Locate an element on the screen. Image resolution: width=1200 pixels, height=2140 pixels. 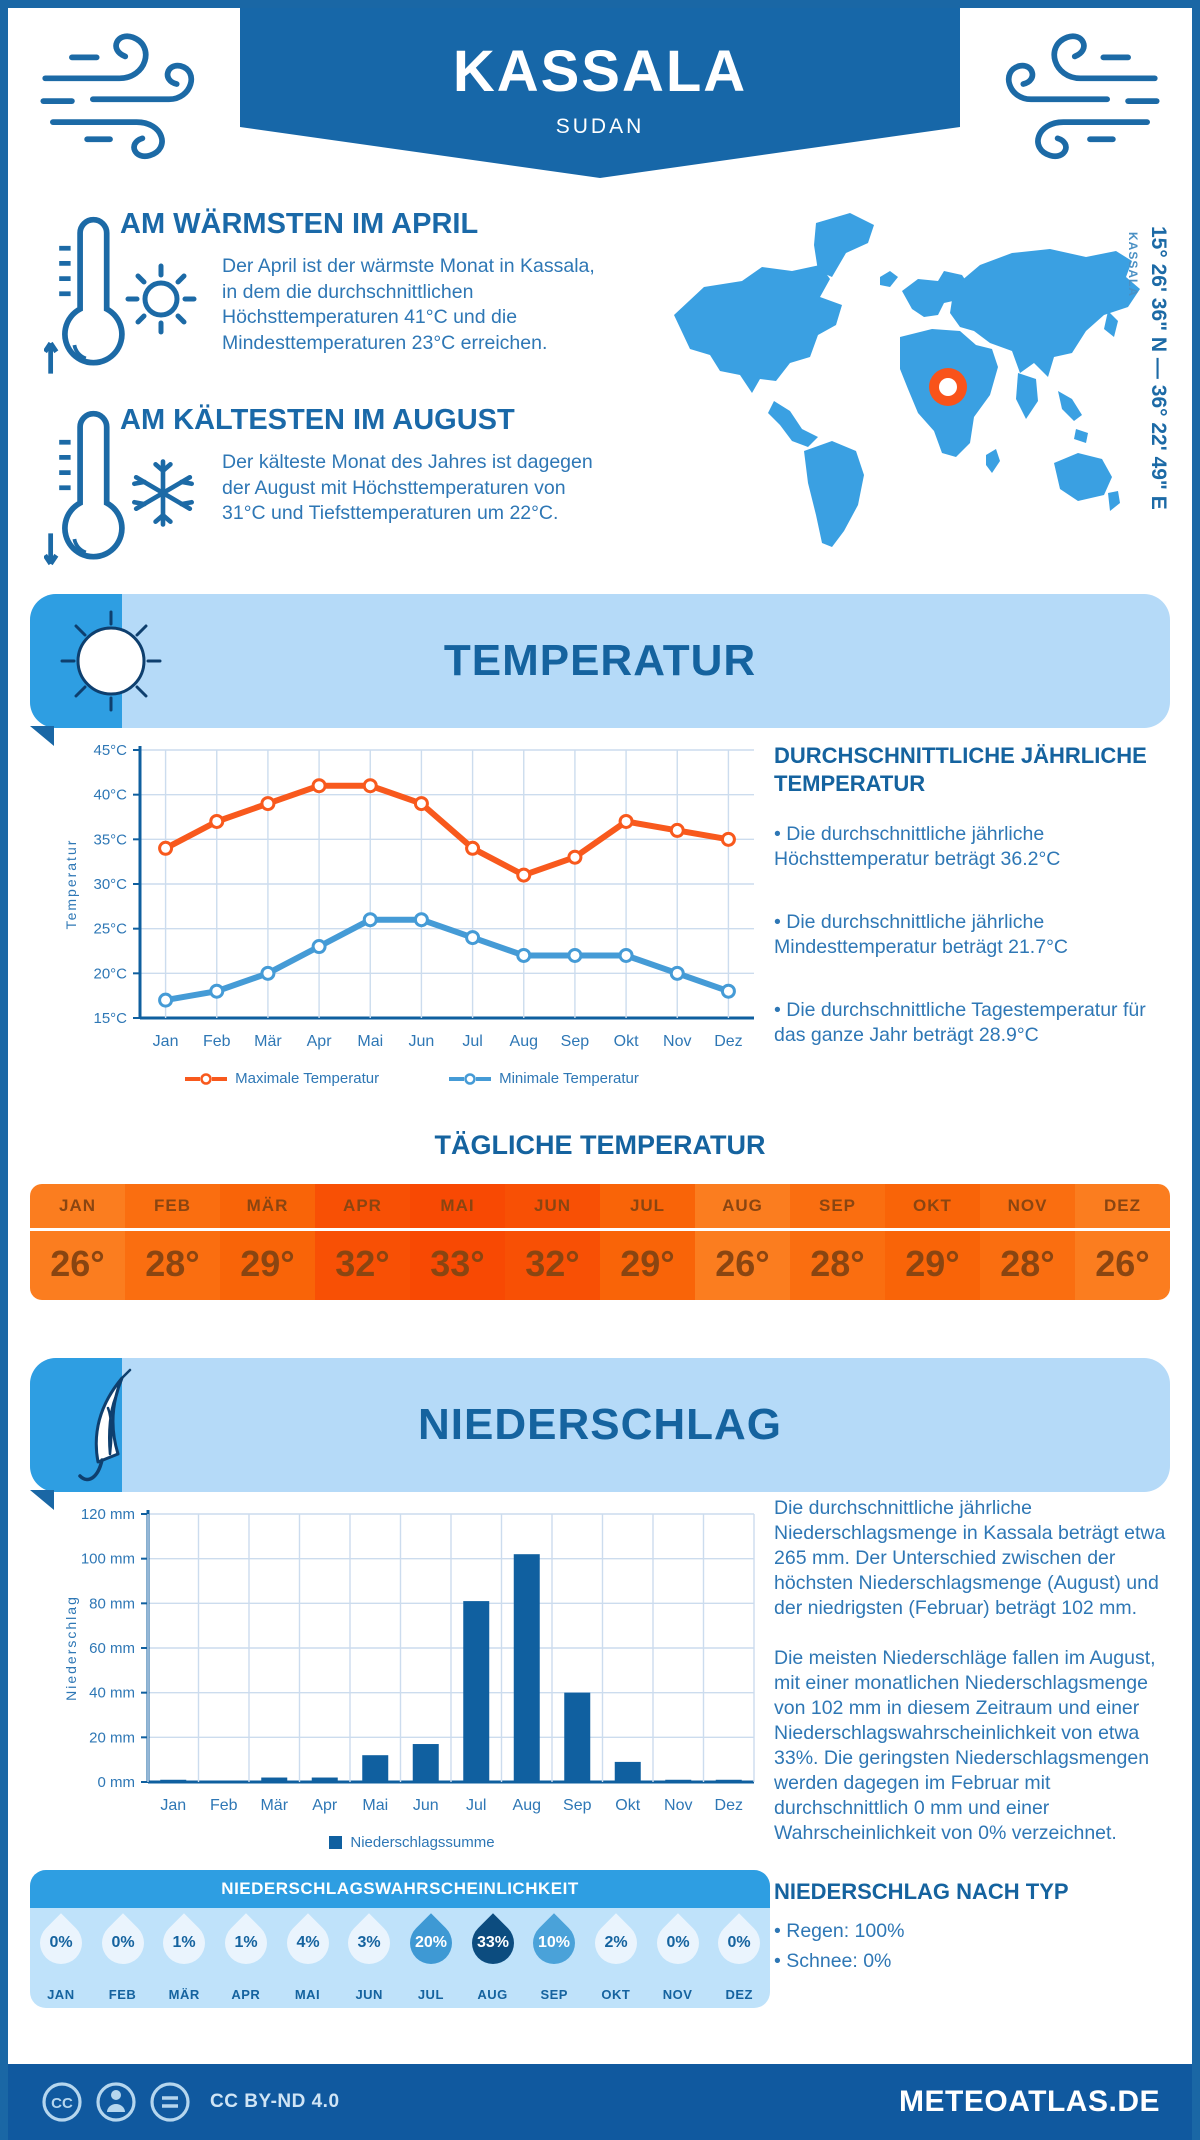
header-banner: KASSALA SUDAN is located at coordinates (600, 93).